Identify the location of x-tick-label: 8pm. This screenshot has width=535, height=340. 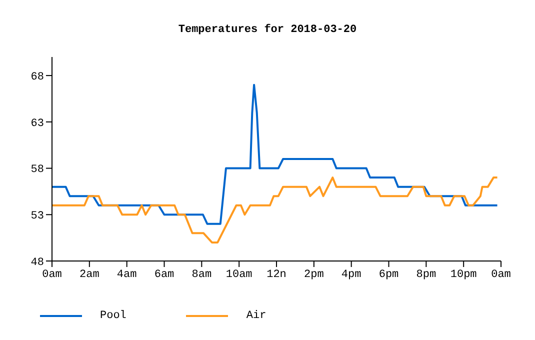
(426, 274).